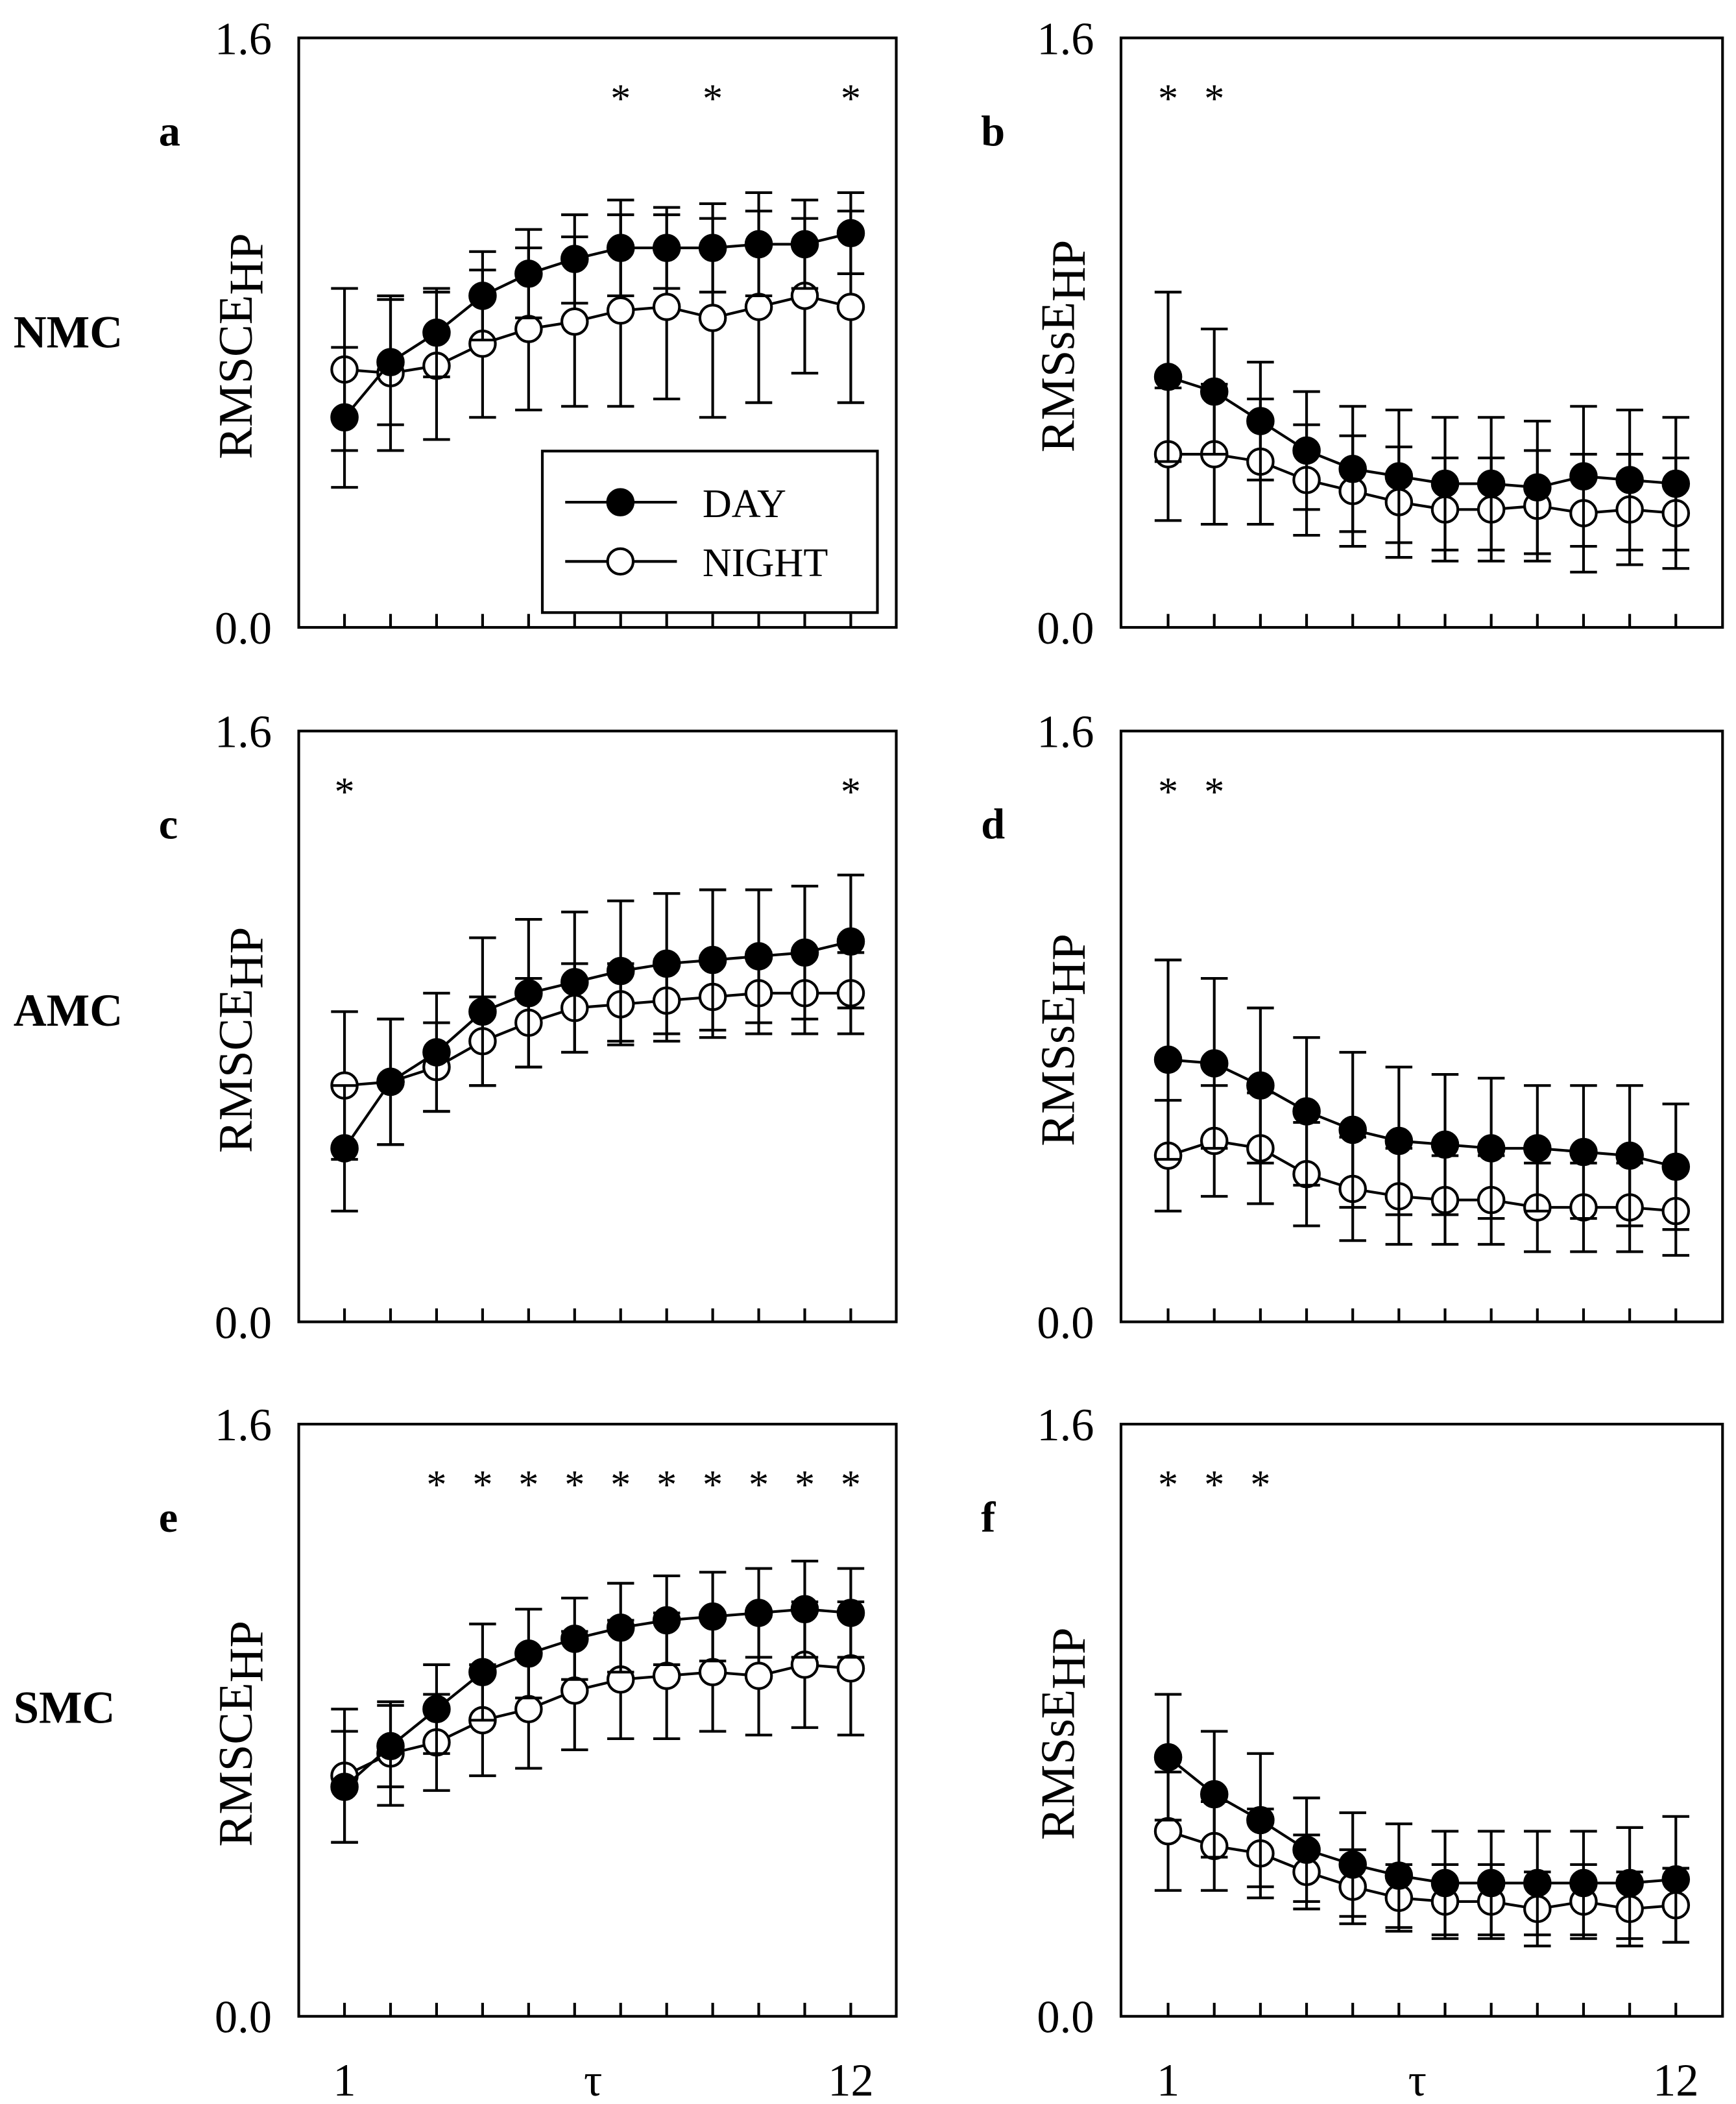 The height and width of the screenshot is (2104, 1736). I want to click on panel-a: 0.0 1.6 a RMSCEHP * * * DAY NIGHT, so click(528, 334).